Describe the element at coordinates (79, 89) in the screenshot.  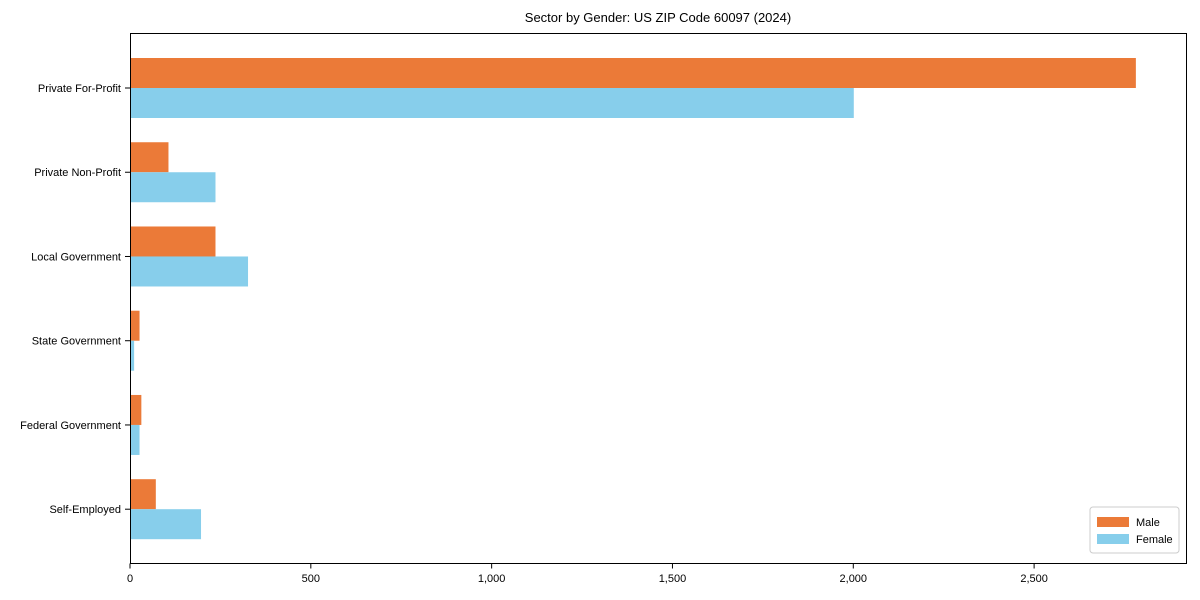
I see `y-tick-label-private-for-profit: Private For-Profit` at that location.